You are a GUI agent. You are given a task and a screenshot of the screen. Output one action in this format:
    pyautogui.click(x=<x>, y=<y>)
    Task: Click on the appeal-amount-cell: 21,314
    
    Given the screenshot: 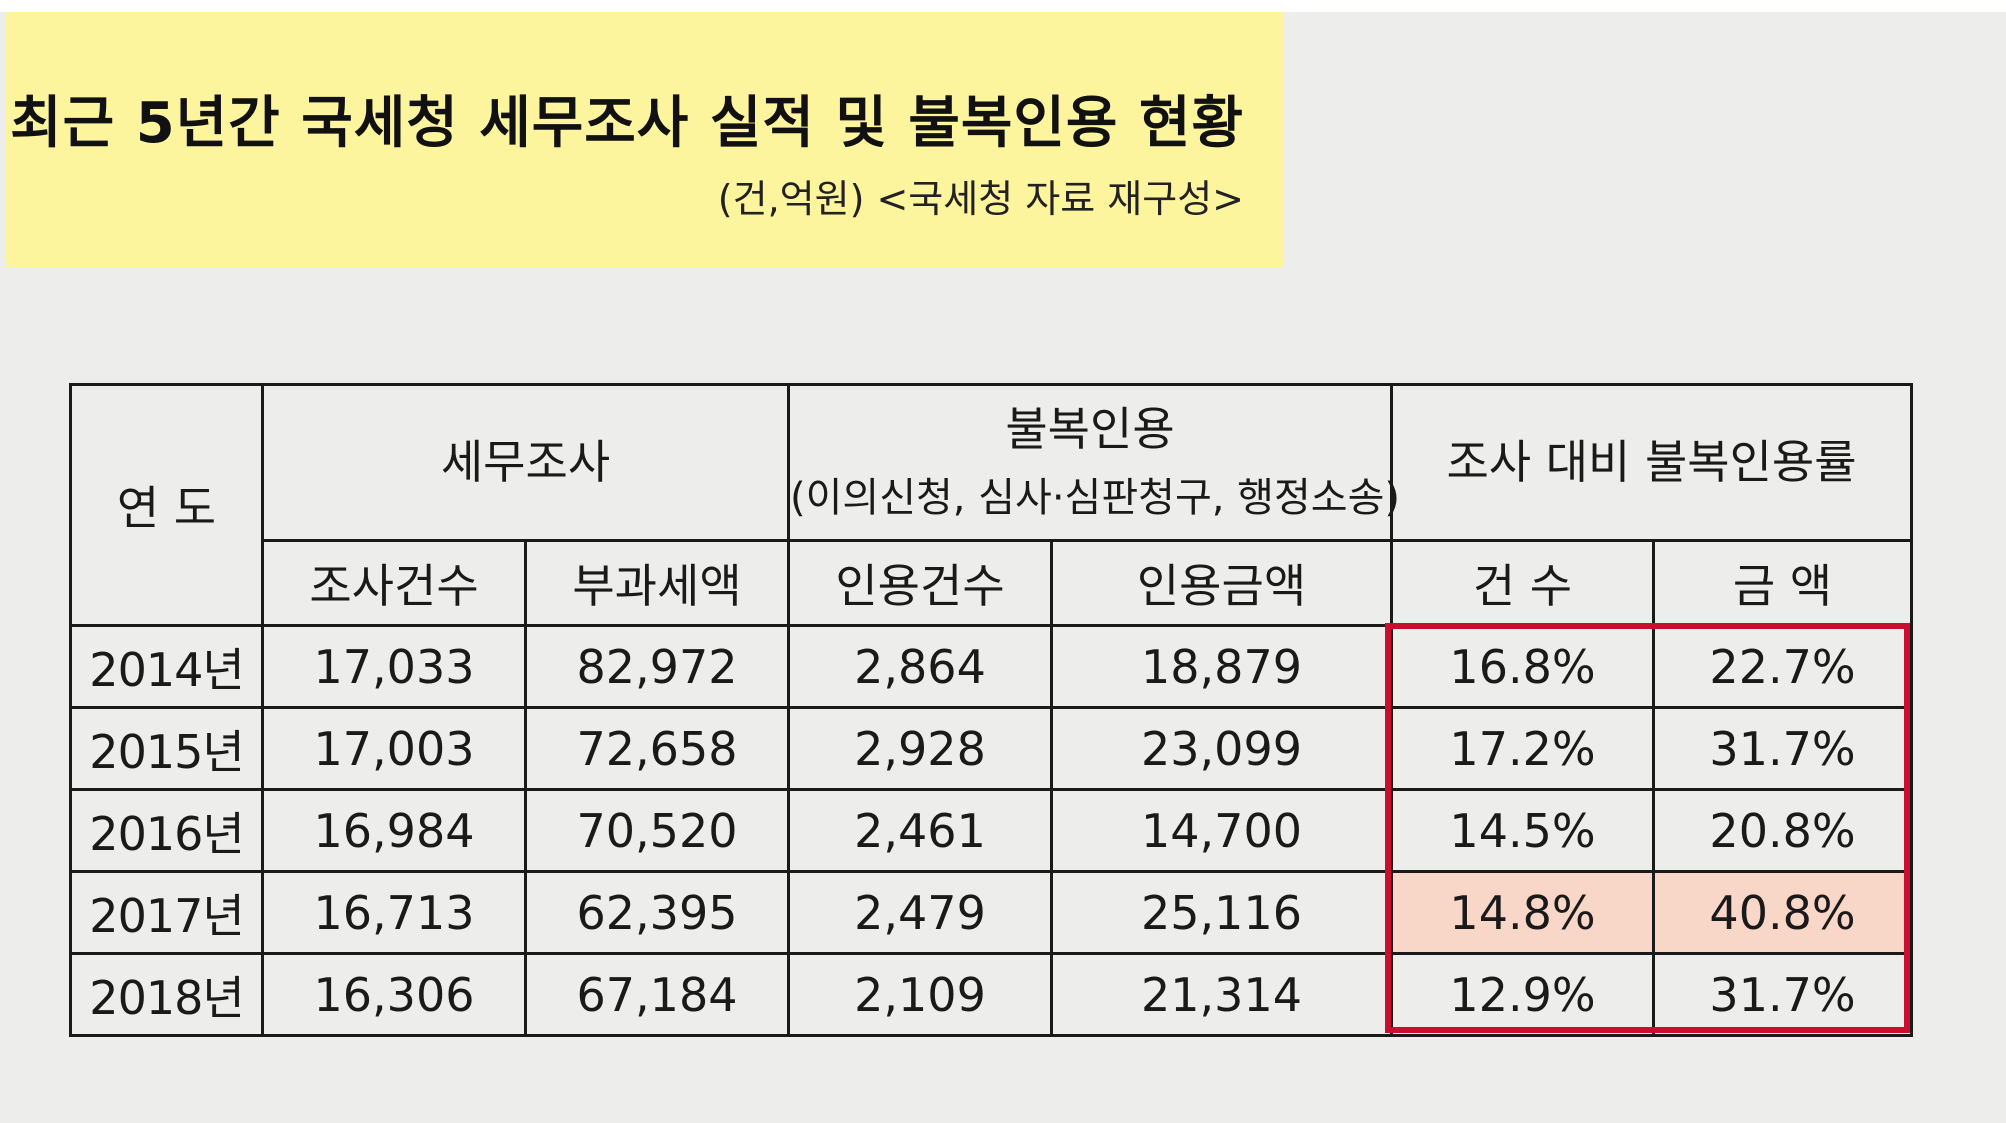 What is the action you would take?
    pyautogui.click(x=1221, y=994)
    